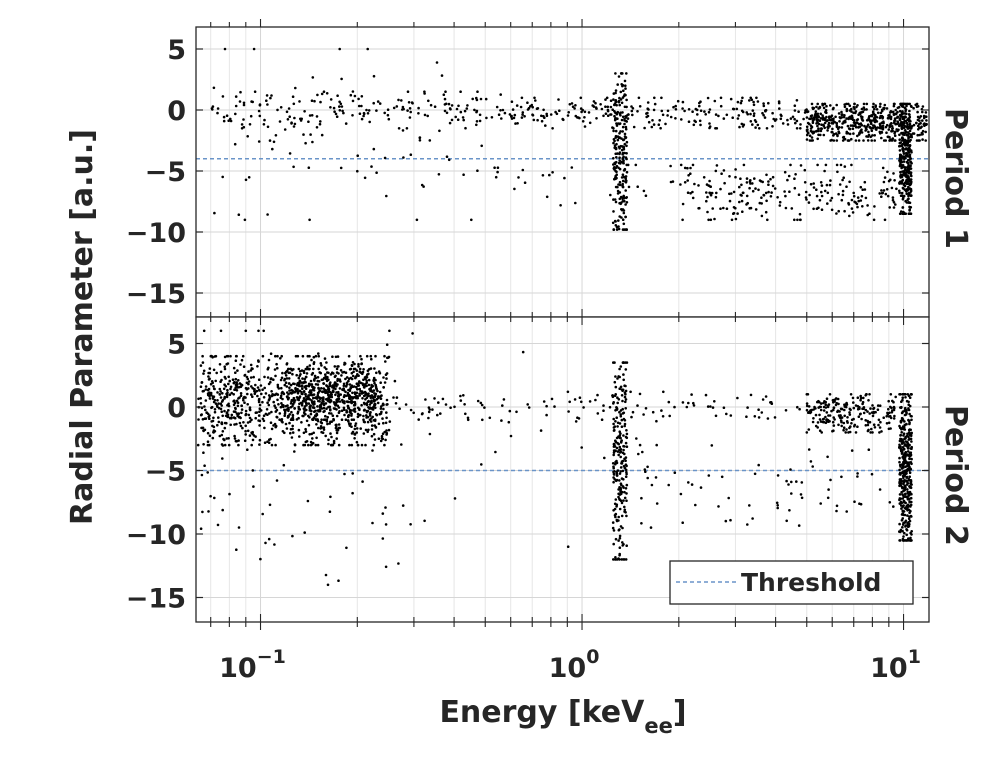 Image resolution: width=983 pixels, height=767 pixels. What do you see at coordinates (165, 472) in the screenshot?
I see `y-tick-label: −5` at bounding box center [165, 472].